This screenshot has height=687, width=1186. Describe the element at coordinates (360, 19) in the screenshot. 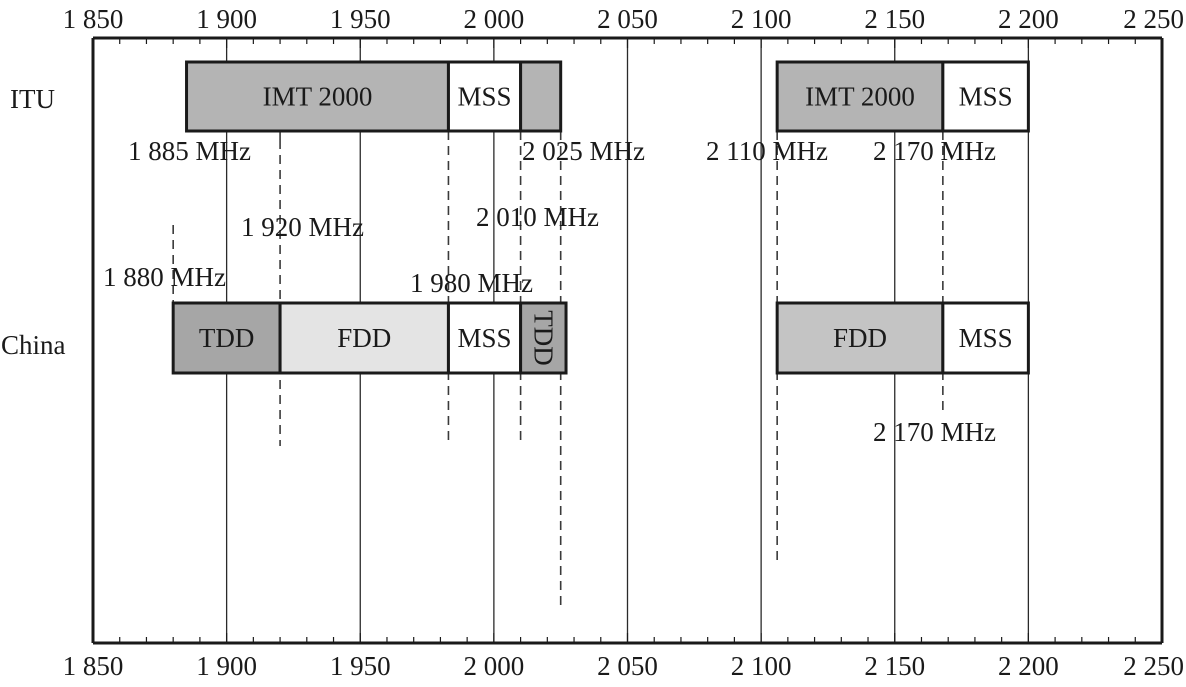

I see `axis-tick-label-top: 1 950` at that location.